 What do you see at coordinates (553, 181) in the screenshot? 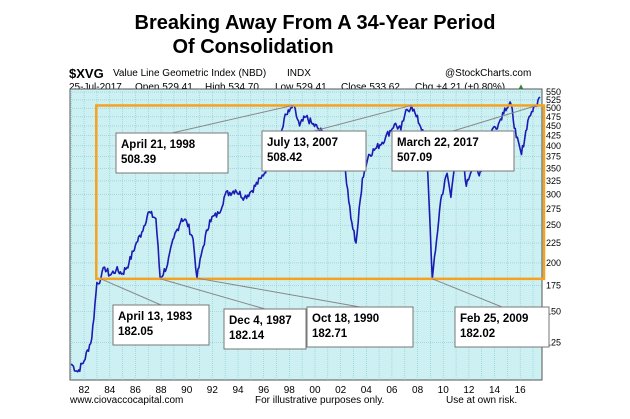
I see `y-tick-label: 325` at bounding box center [553, 181].